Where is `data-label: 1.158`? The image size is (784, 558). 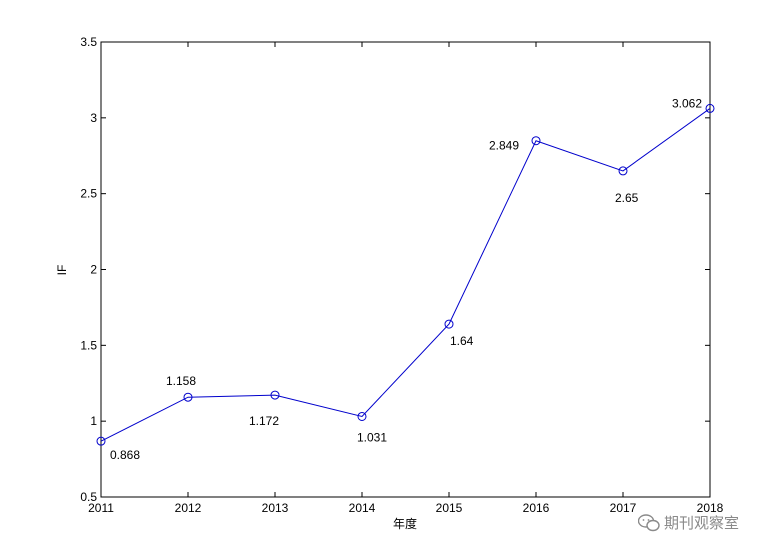 data-label: 1.158 is located at coordinates (181, 381).